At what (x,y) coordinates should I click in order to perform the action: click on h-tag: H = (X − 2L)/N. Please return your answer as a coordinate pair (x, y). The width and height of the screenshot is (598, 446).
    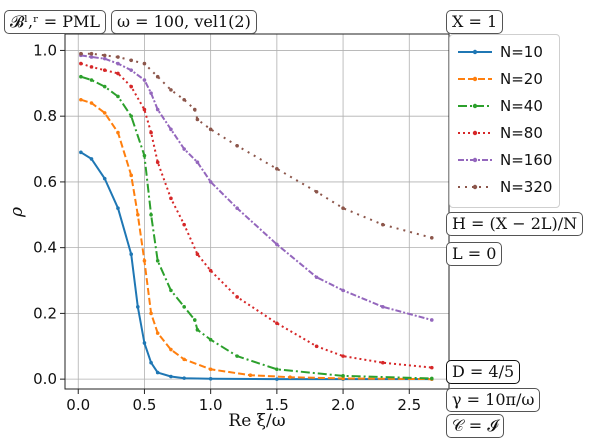
    Looking at the image, I should click on (515, 224).